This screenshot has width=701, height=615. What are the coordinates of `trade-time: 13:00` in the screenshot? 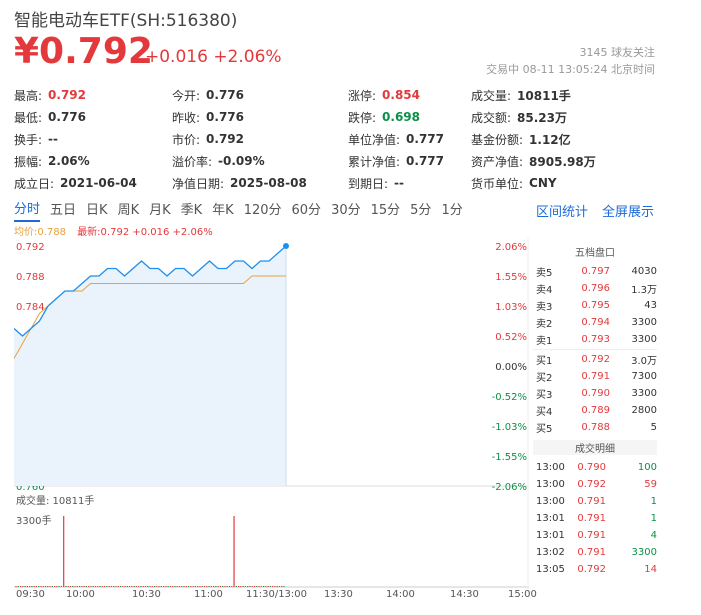 It's located at (550, 467).